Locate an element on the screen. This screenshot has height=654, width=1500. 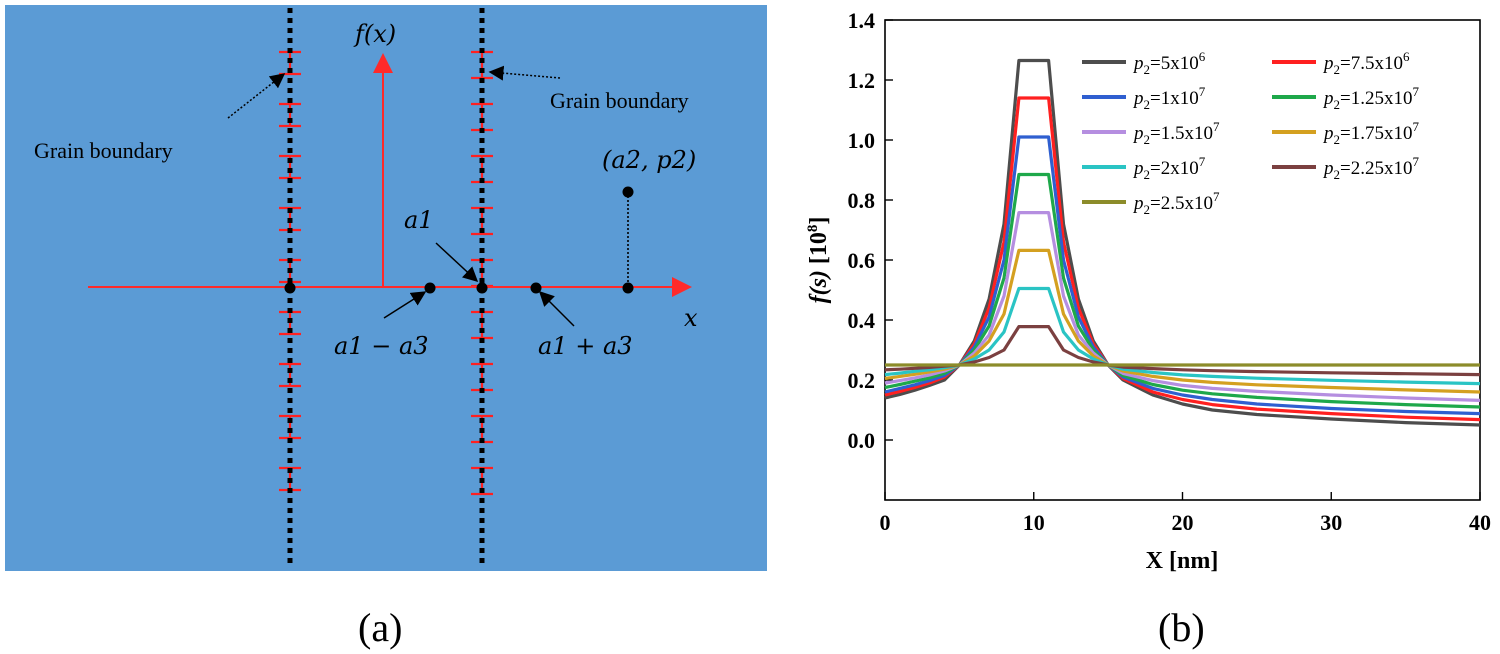
legend-label: p2=1.25x107 is located at coordinates (1370, 98).